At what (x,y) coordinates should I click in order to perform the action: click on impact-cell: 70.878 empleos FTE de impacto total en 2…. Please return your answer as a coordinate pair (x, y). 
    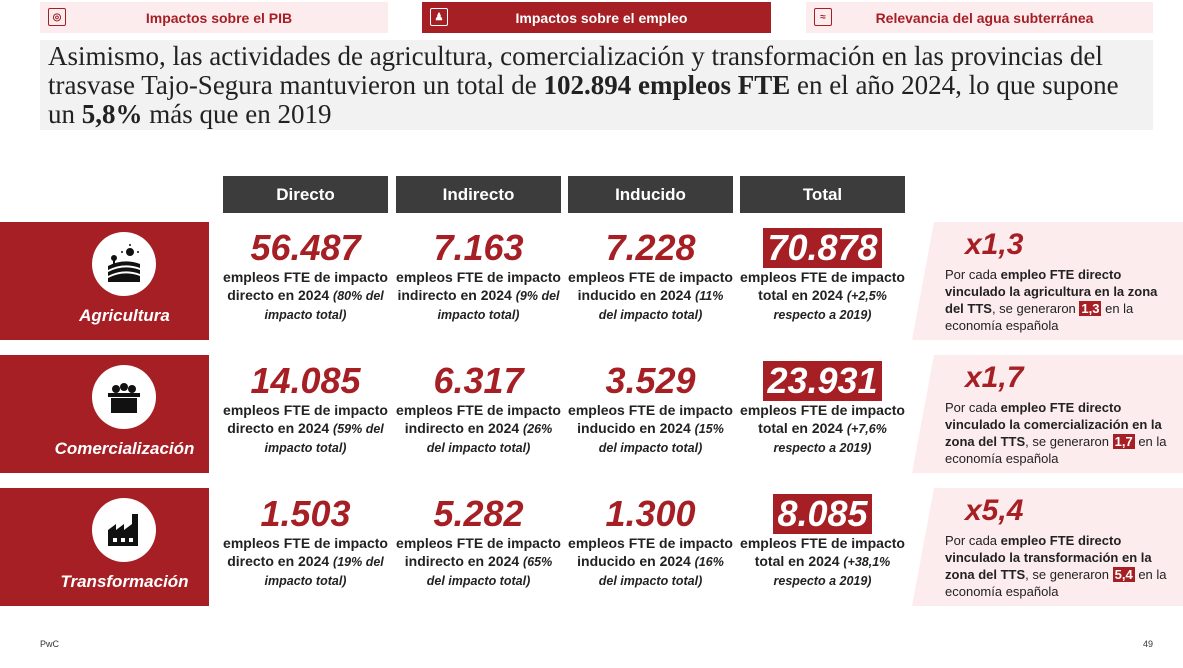
    Looking at the image, I should click on (822, 276).